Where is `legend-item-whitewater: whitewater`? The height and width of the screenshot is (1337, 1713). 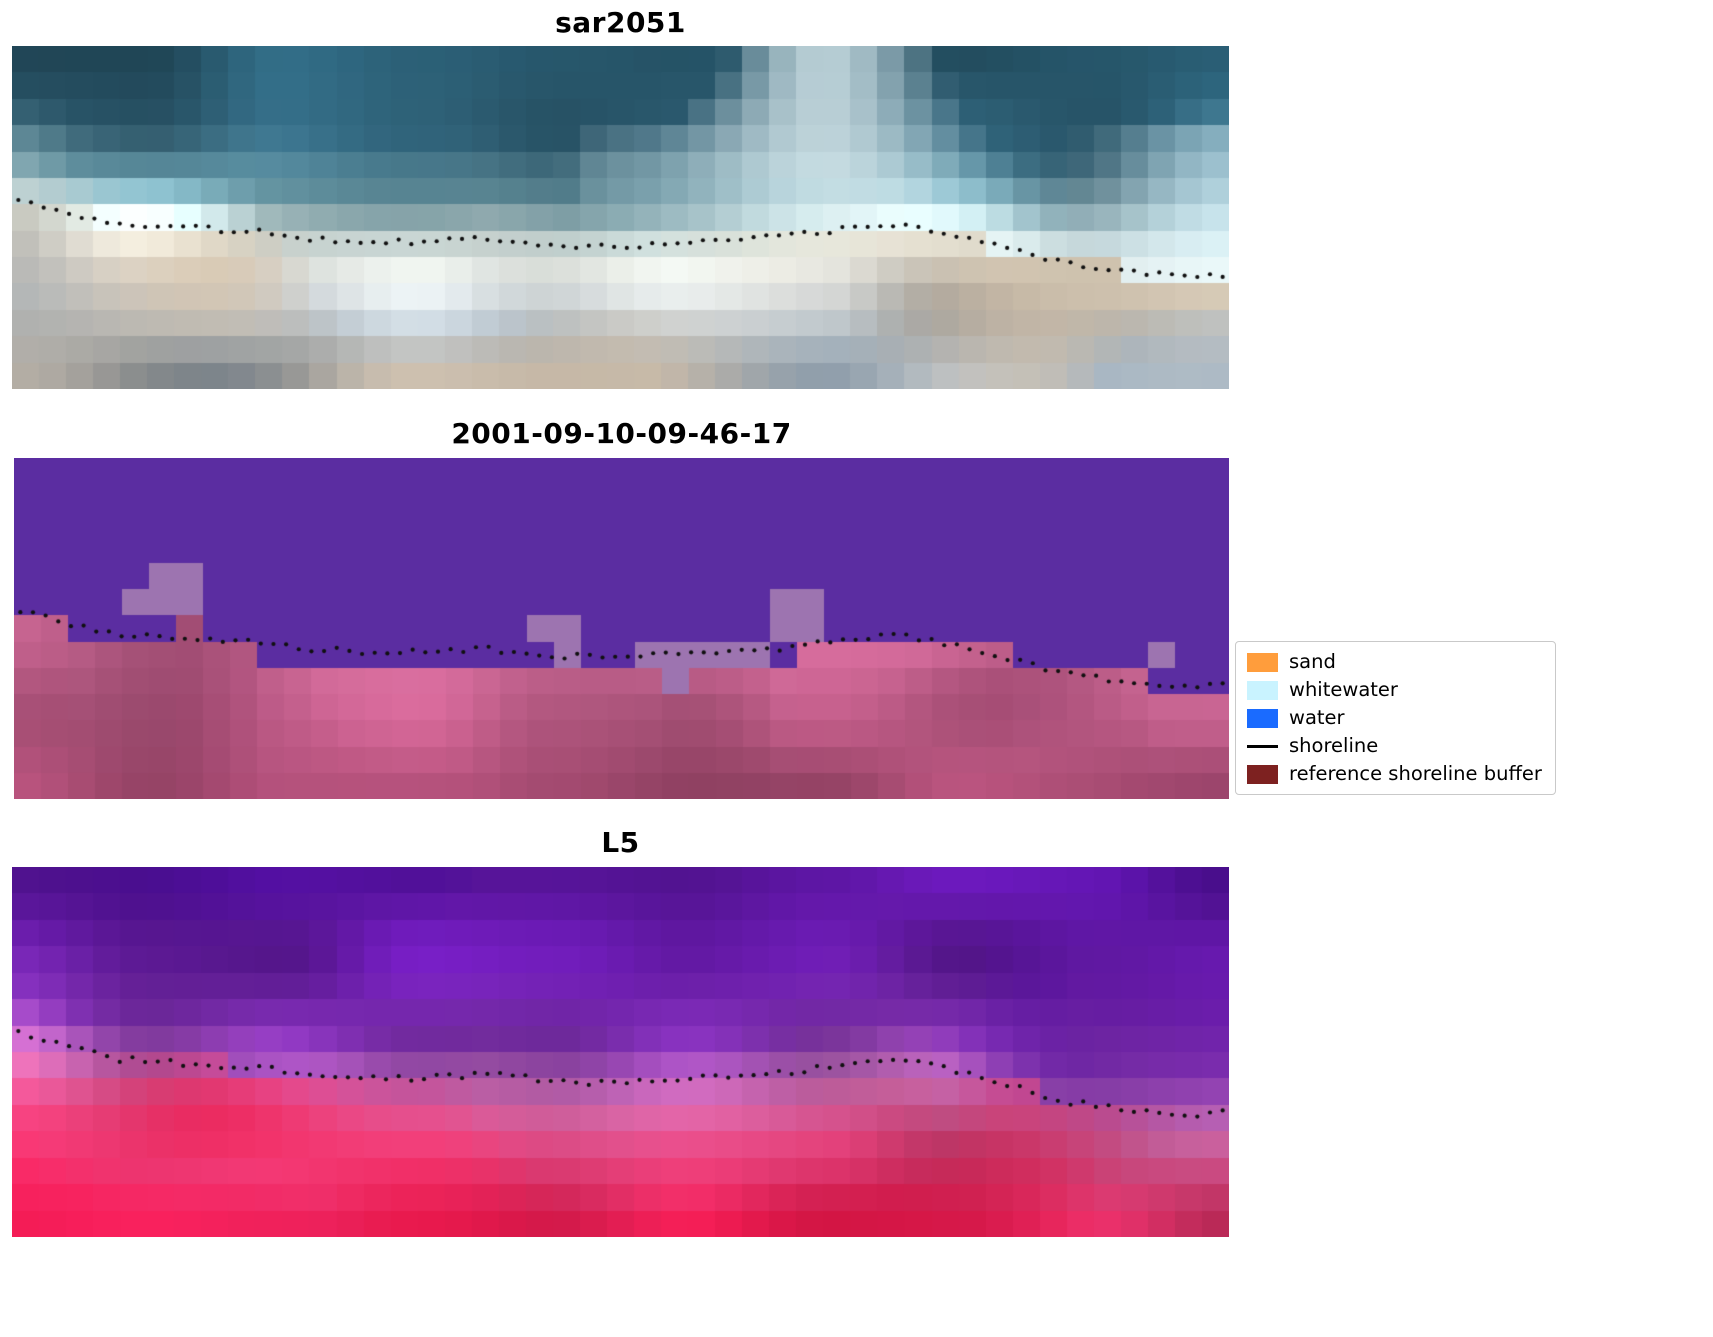 legend-item-whitewater: whitewater is located at coordinates (1395, 690).